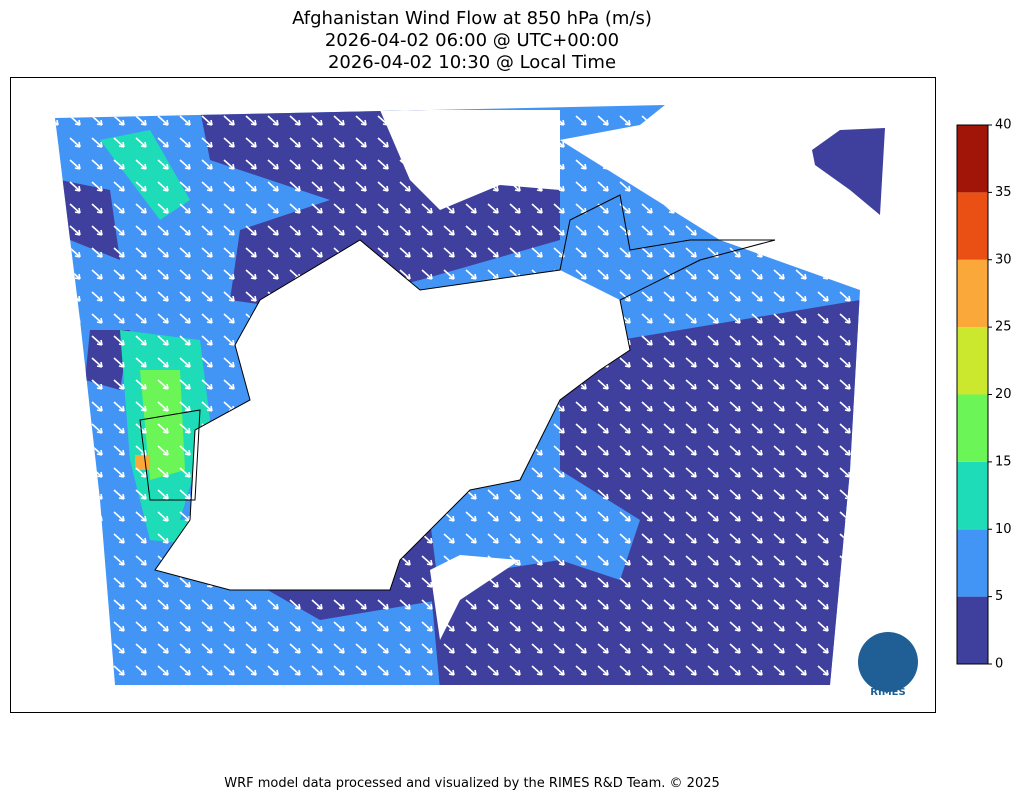 The width and height of the screenshot is (1021, 803). Describe the element at coordinates (999, 664) in the screenshot. I see `colorbar-tick-label: 0` at that location.